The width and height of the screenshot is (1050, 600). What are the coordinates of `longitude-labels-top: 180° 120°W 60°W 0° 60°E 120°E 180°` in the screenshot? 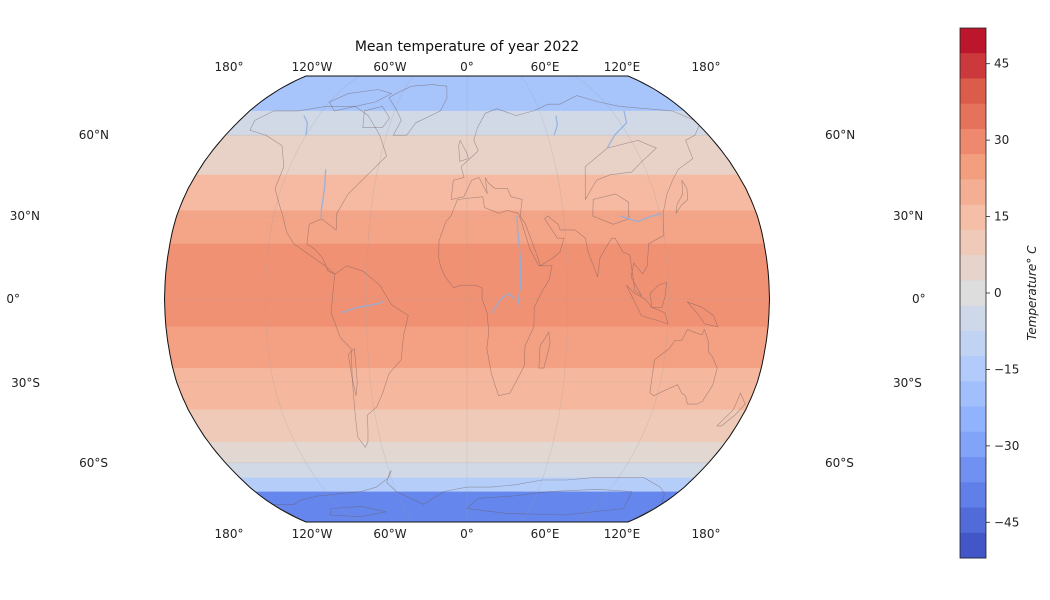 It's located at (468, 67).